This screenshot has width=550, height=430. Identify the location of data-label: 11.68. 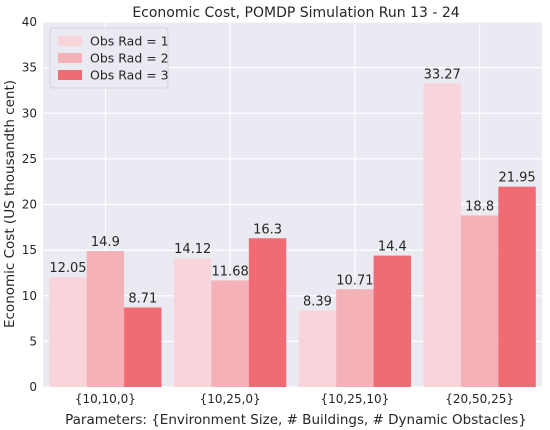
(230, 271).